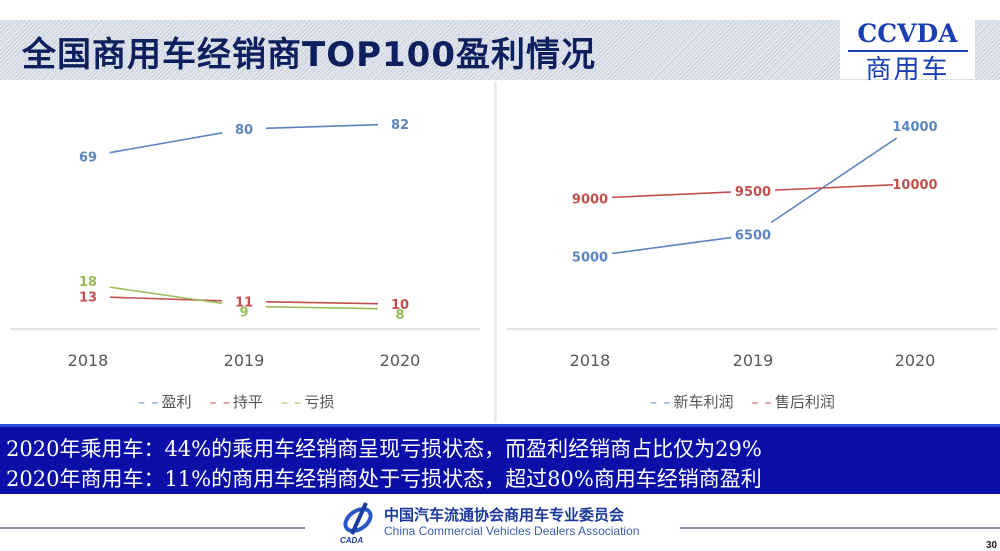  I want to click on legend-dealer-profitability: – – 盈利 – – 持平 – – 亏损, so click(245, 401).